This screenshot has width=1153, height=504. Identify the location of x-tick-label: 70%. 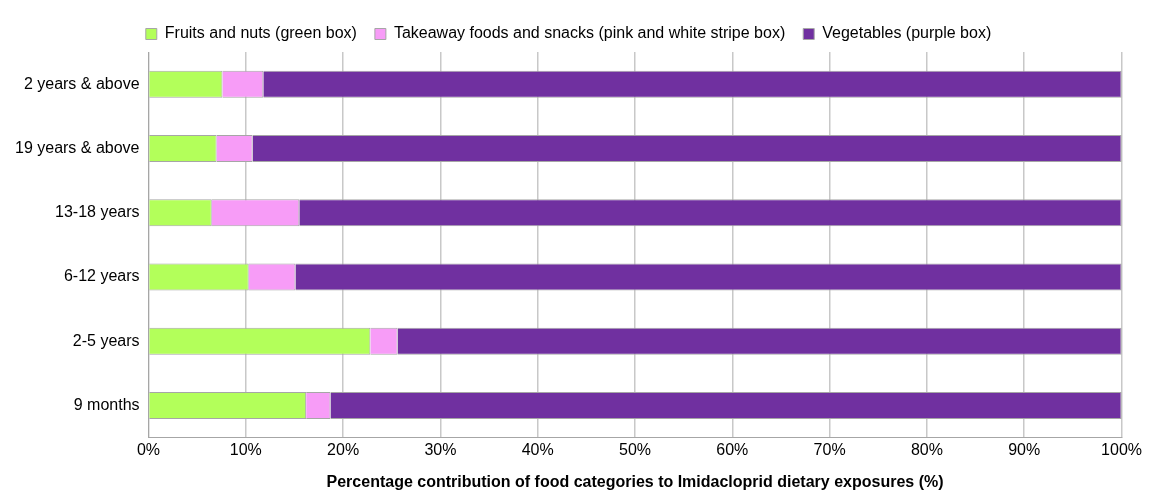
(829, 449).